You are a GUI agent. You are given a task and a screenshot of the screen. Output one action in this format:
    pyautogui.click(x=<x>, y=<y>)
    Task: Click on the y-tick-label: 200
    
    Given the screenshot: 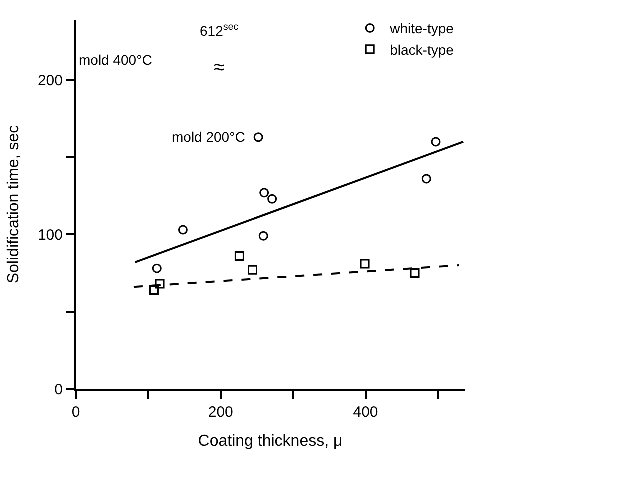 What is the action you would take?
    pyautogui.click(x=50, y=81)
    